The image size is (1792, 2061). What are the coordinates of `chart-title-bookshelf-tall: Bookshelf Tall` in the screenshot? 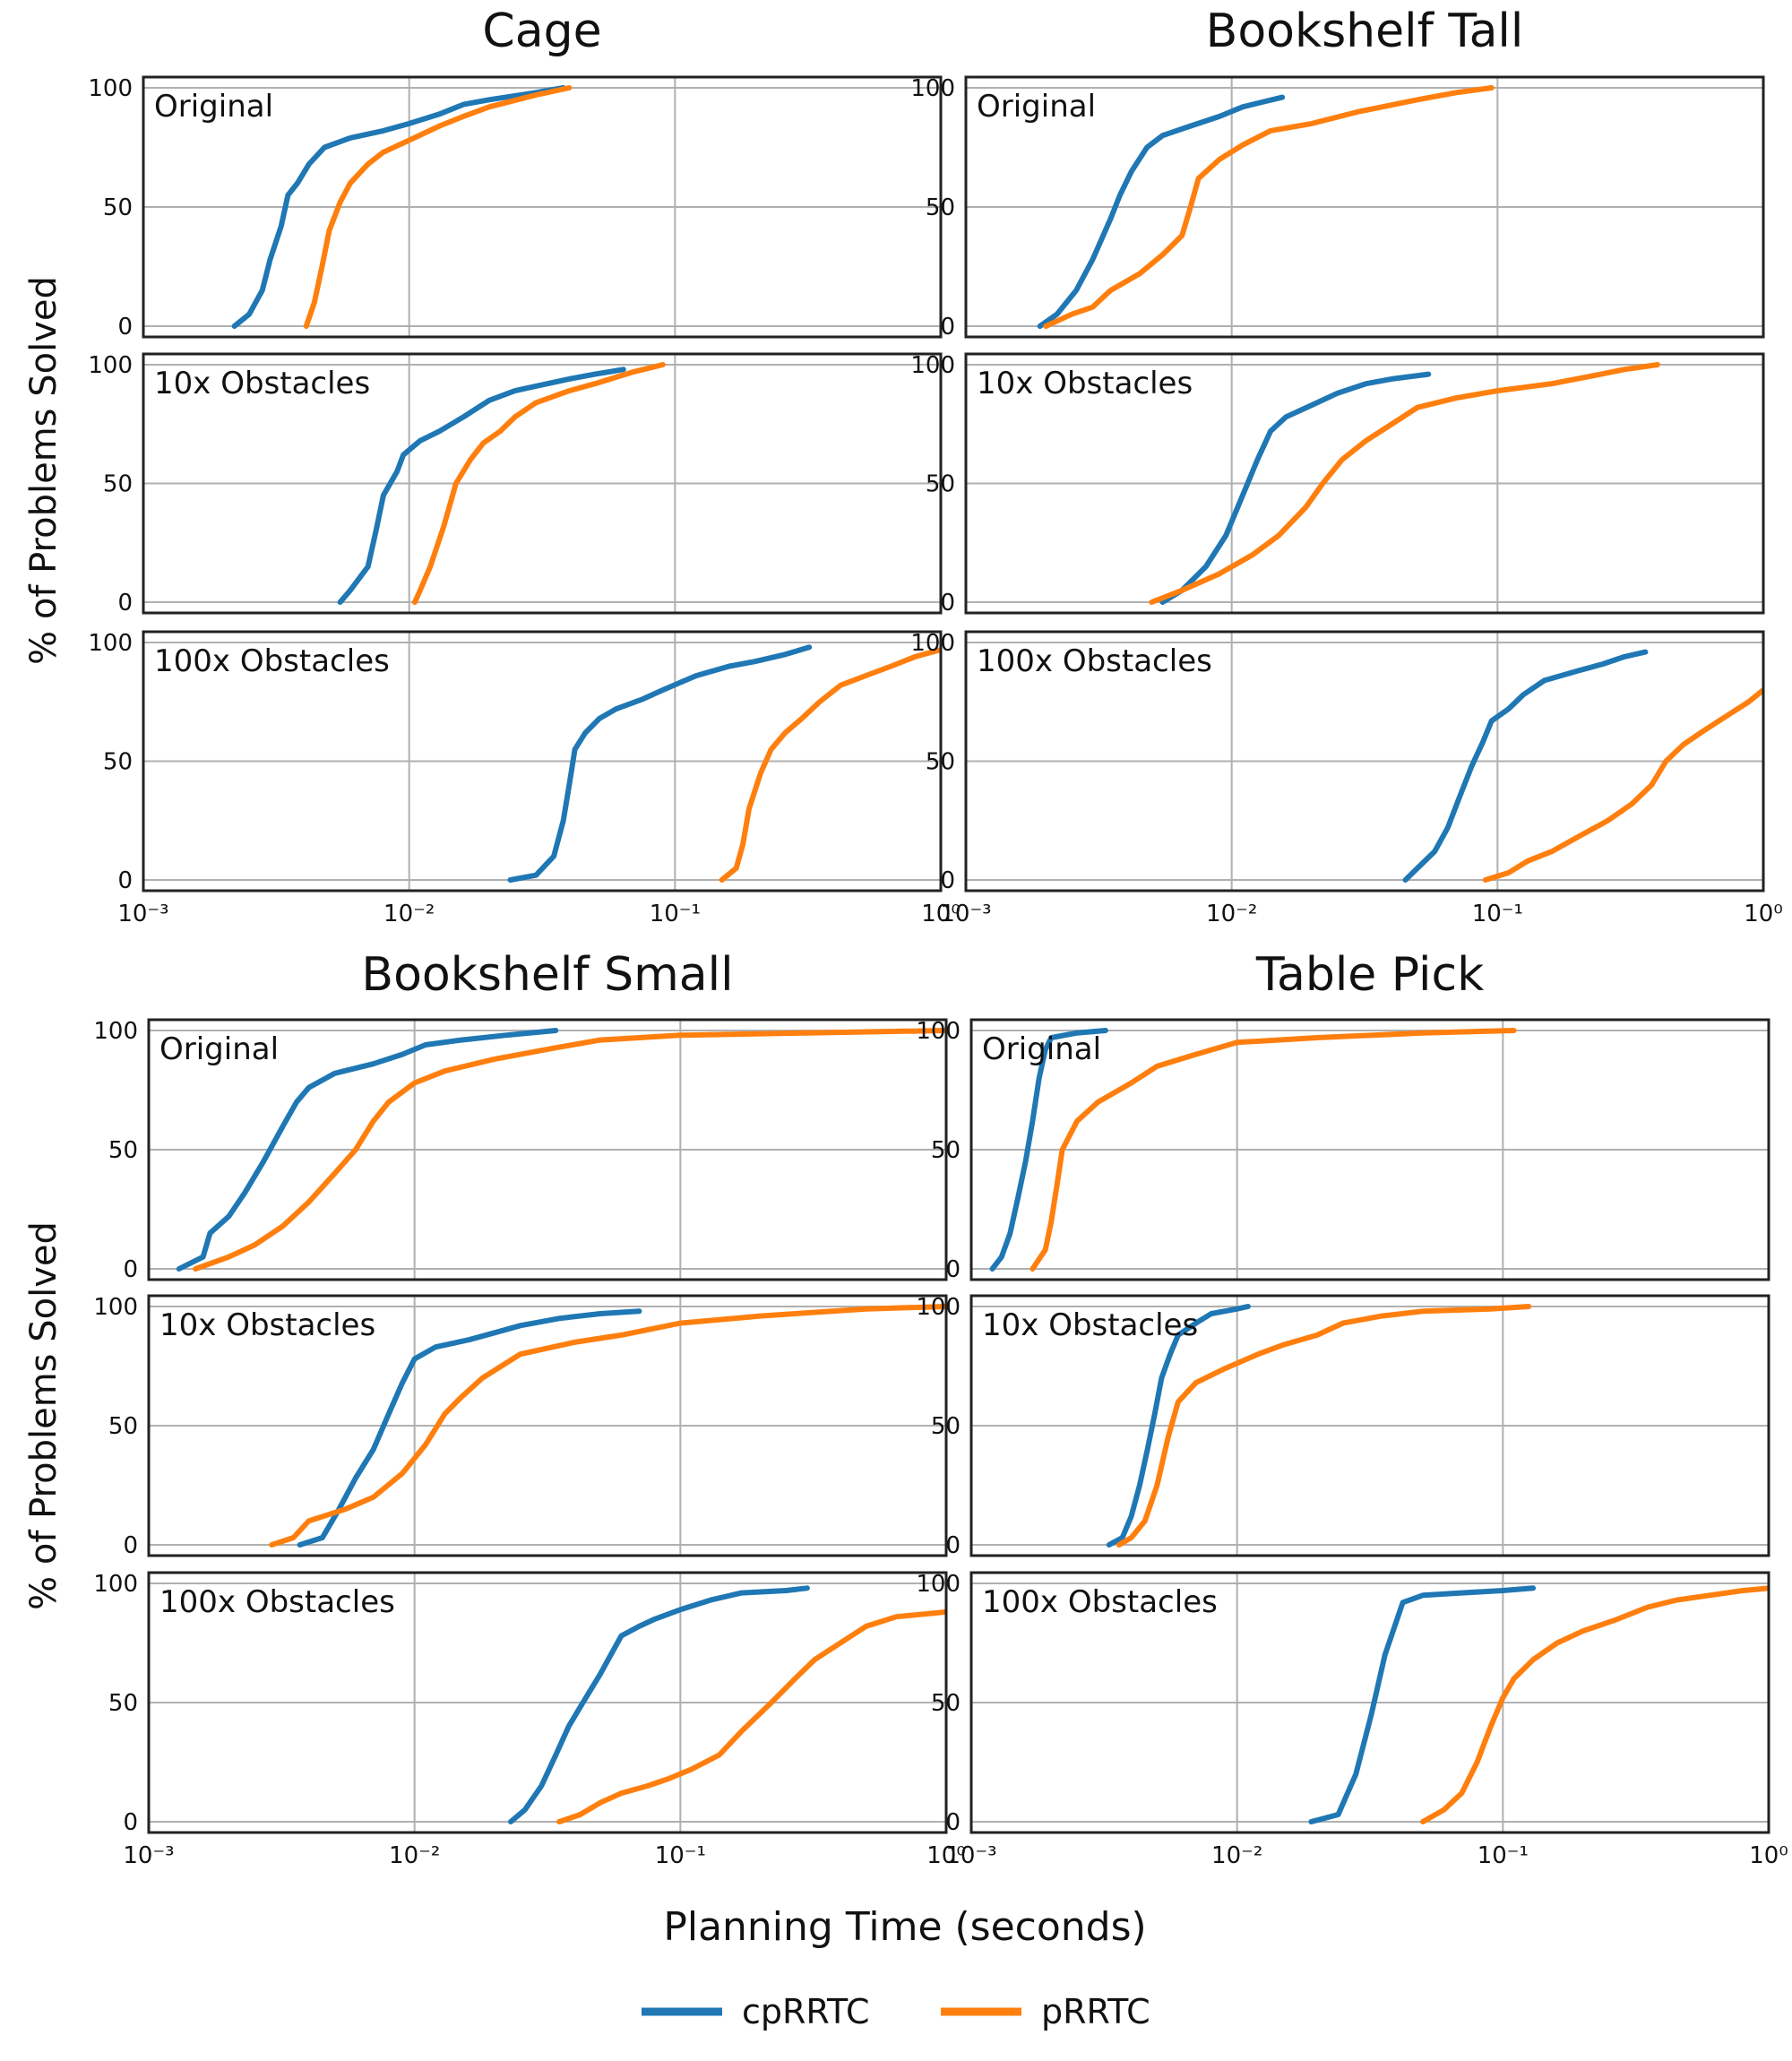 It's located at (1365, 31).